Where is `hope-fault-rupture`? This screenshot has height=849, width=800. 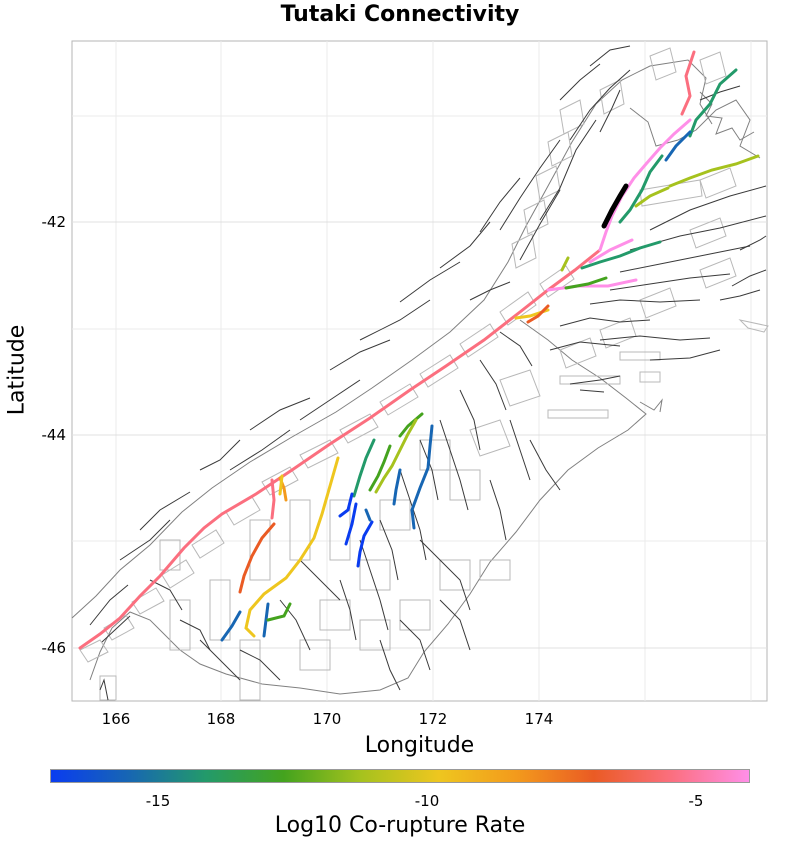
hope-fault-rupture is located at coordinates (611, 251).